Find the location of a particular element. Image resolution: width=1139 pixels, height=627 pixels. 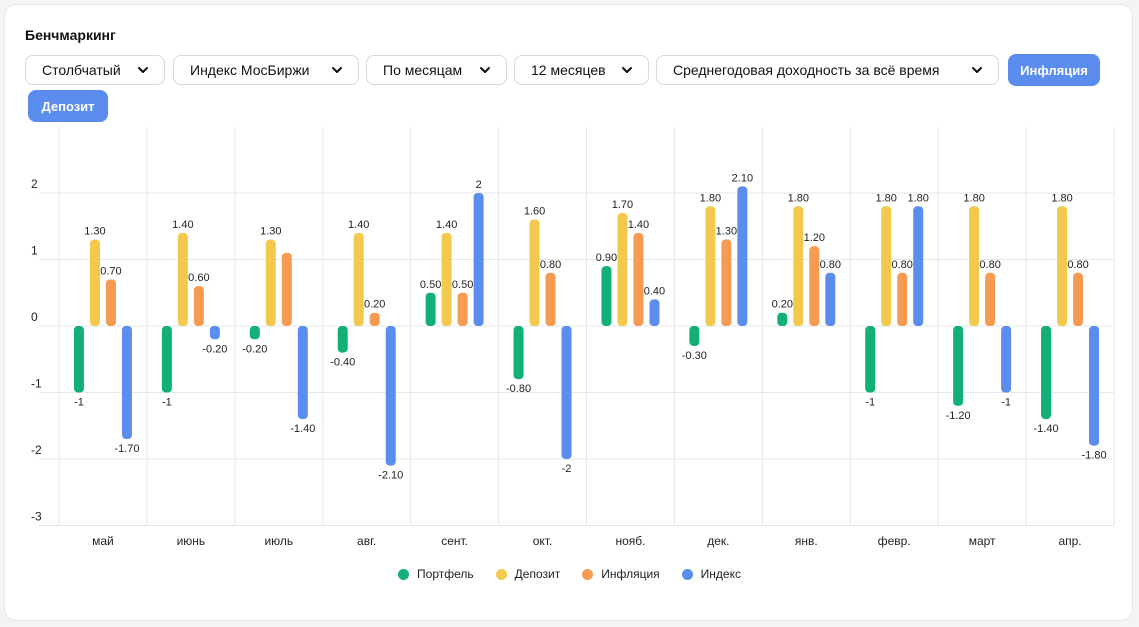

legend-item-index: Индекс is located at coordinates (711, 574).